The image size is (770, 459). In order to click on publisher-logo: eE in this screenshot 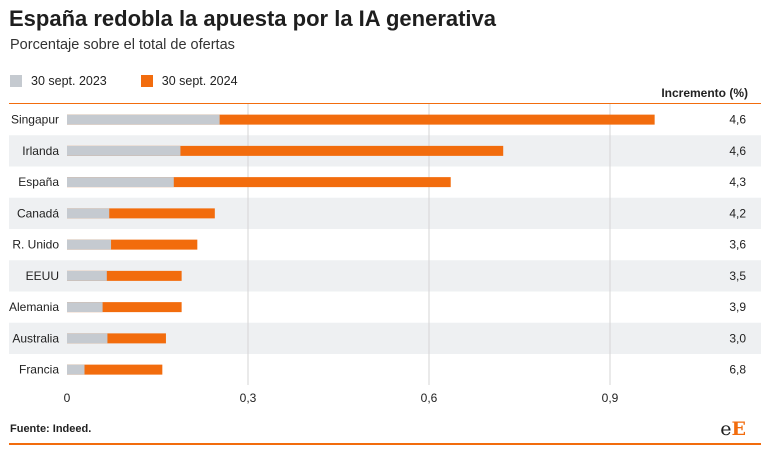, I will do `click(733, 429)`.